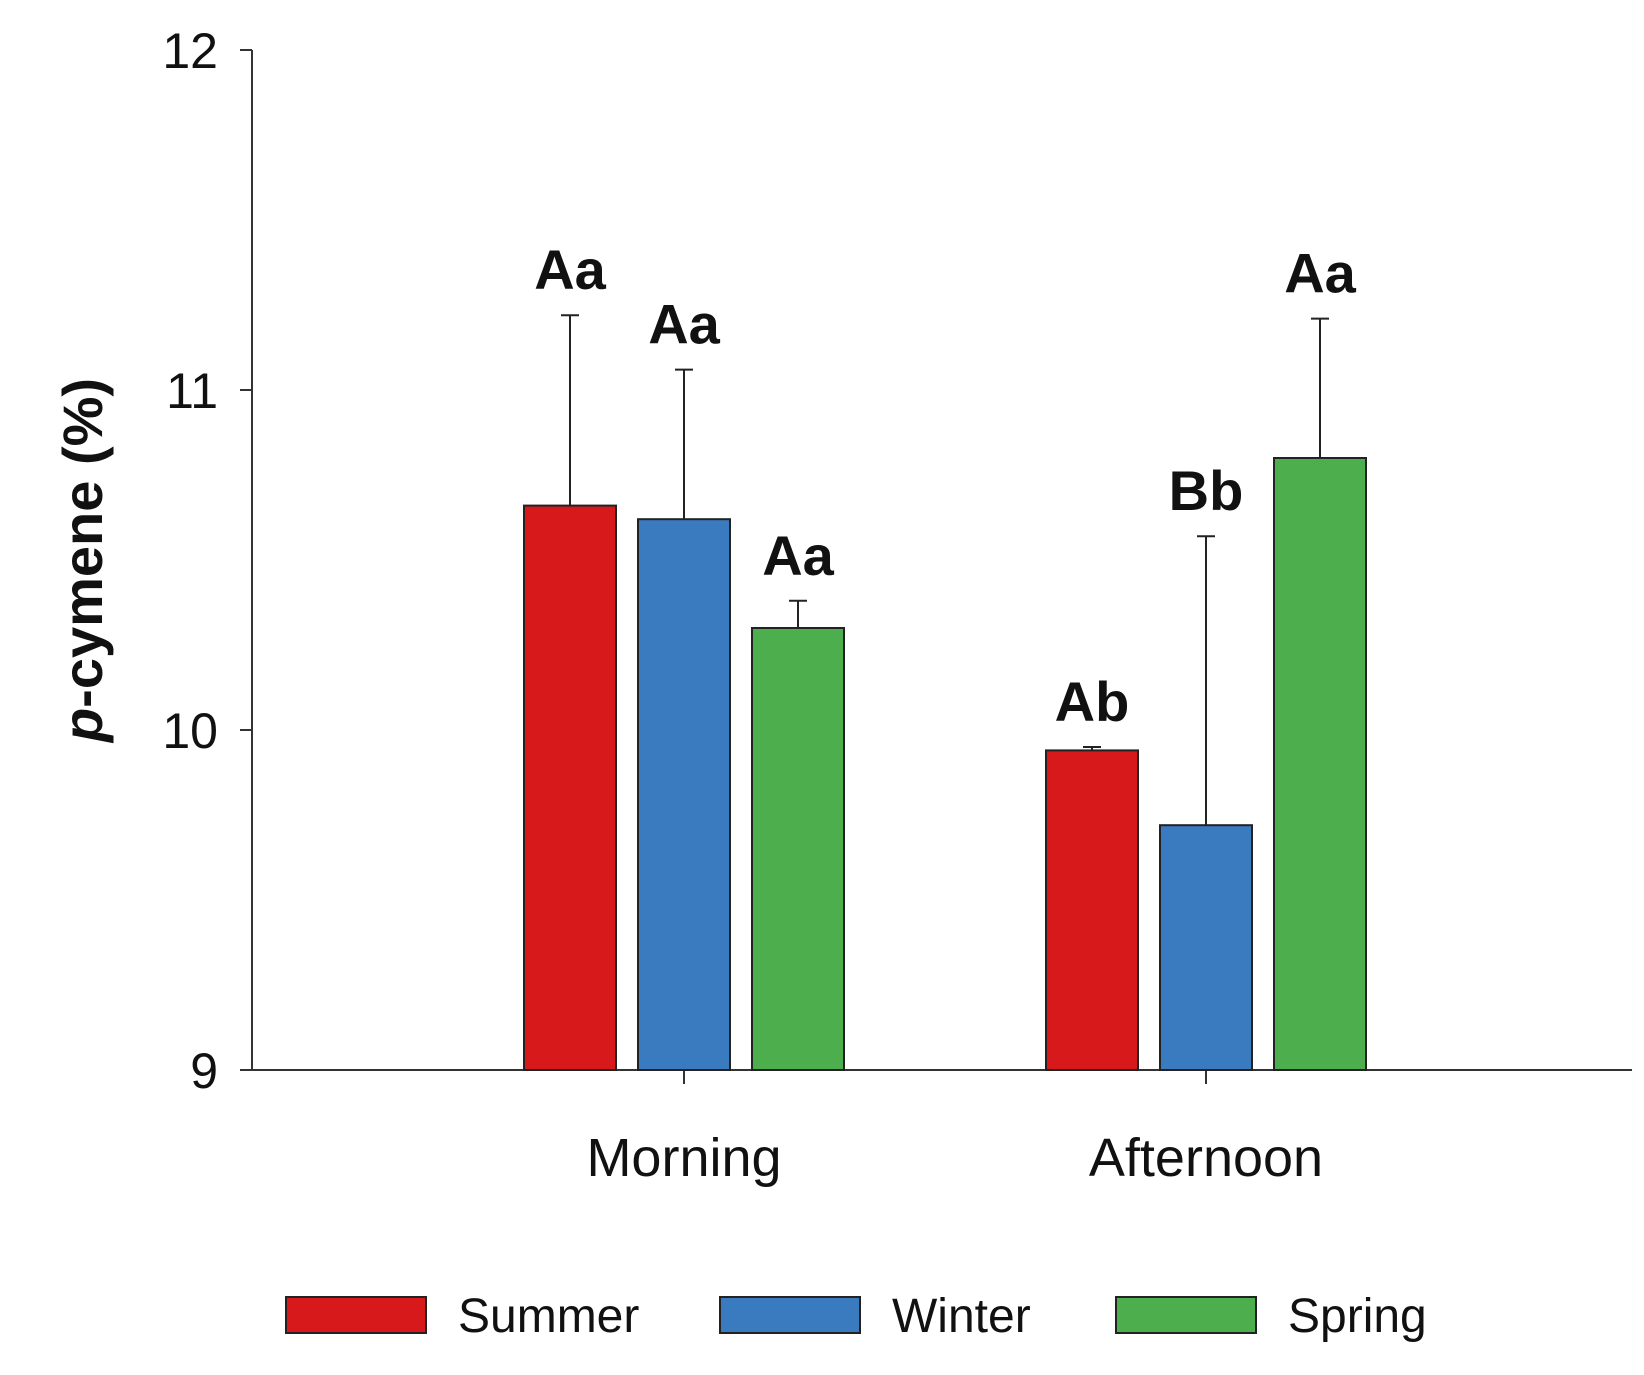  I want to click on significance-label: Ab, so click(1092, 701).